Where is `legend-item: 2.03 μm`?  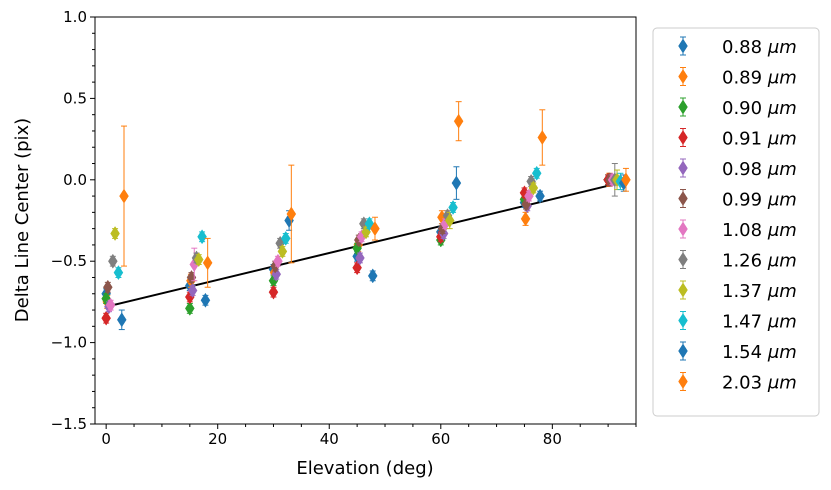 legend-item: 2.03 μm is located at coordinates (737, 383).